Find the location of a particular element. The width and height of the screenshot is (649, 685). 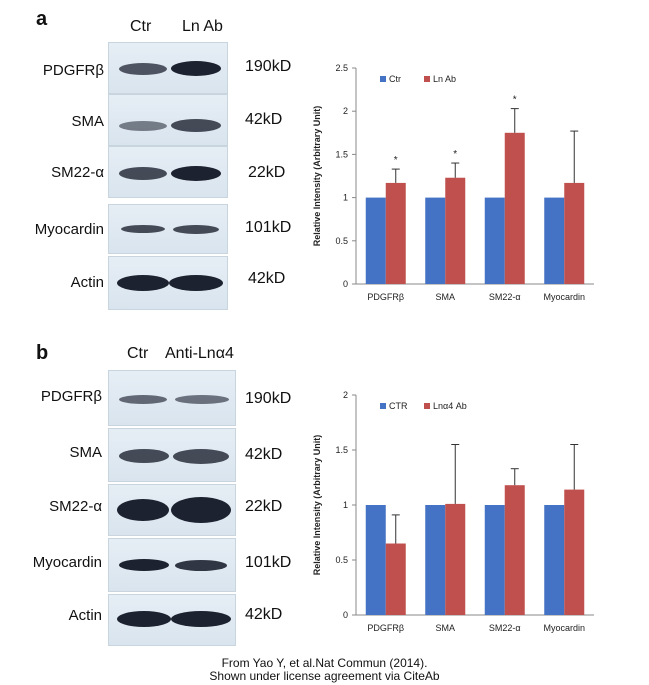

caption-line-2: Shown under license agreement via CiteAb is located at coordinates (324, 676).